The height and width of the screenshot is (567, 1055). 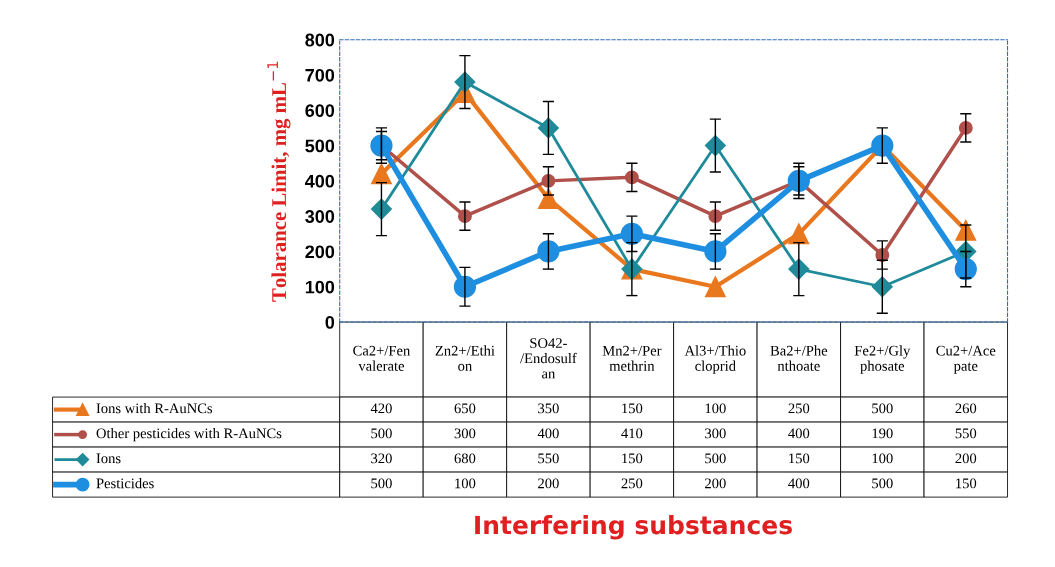 I want to click on x-tick-label: Zn2+/Ethi on, so click(x=465, y=358).